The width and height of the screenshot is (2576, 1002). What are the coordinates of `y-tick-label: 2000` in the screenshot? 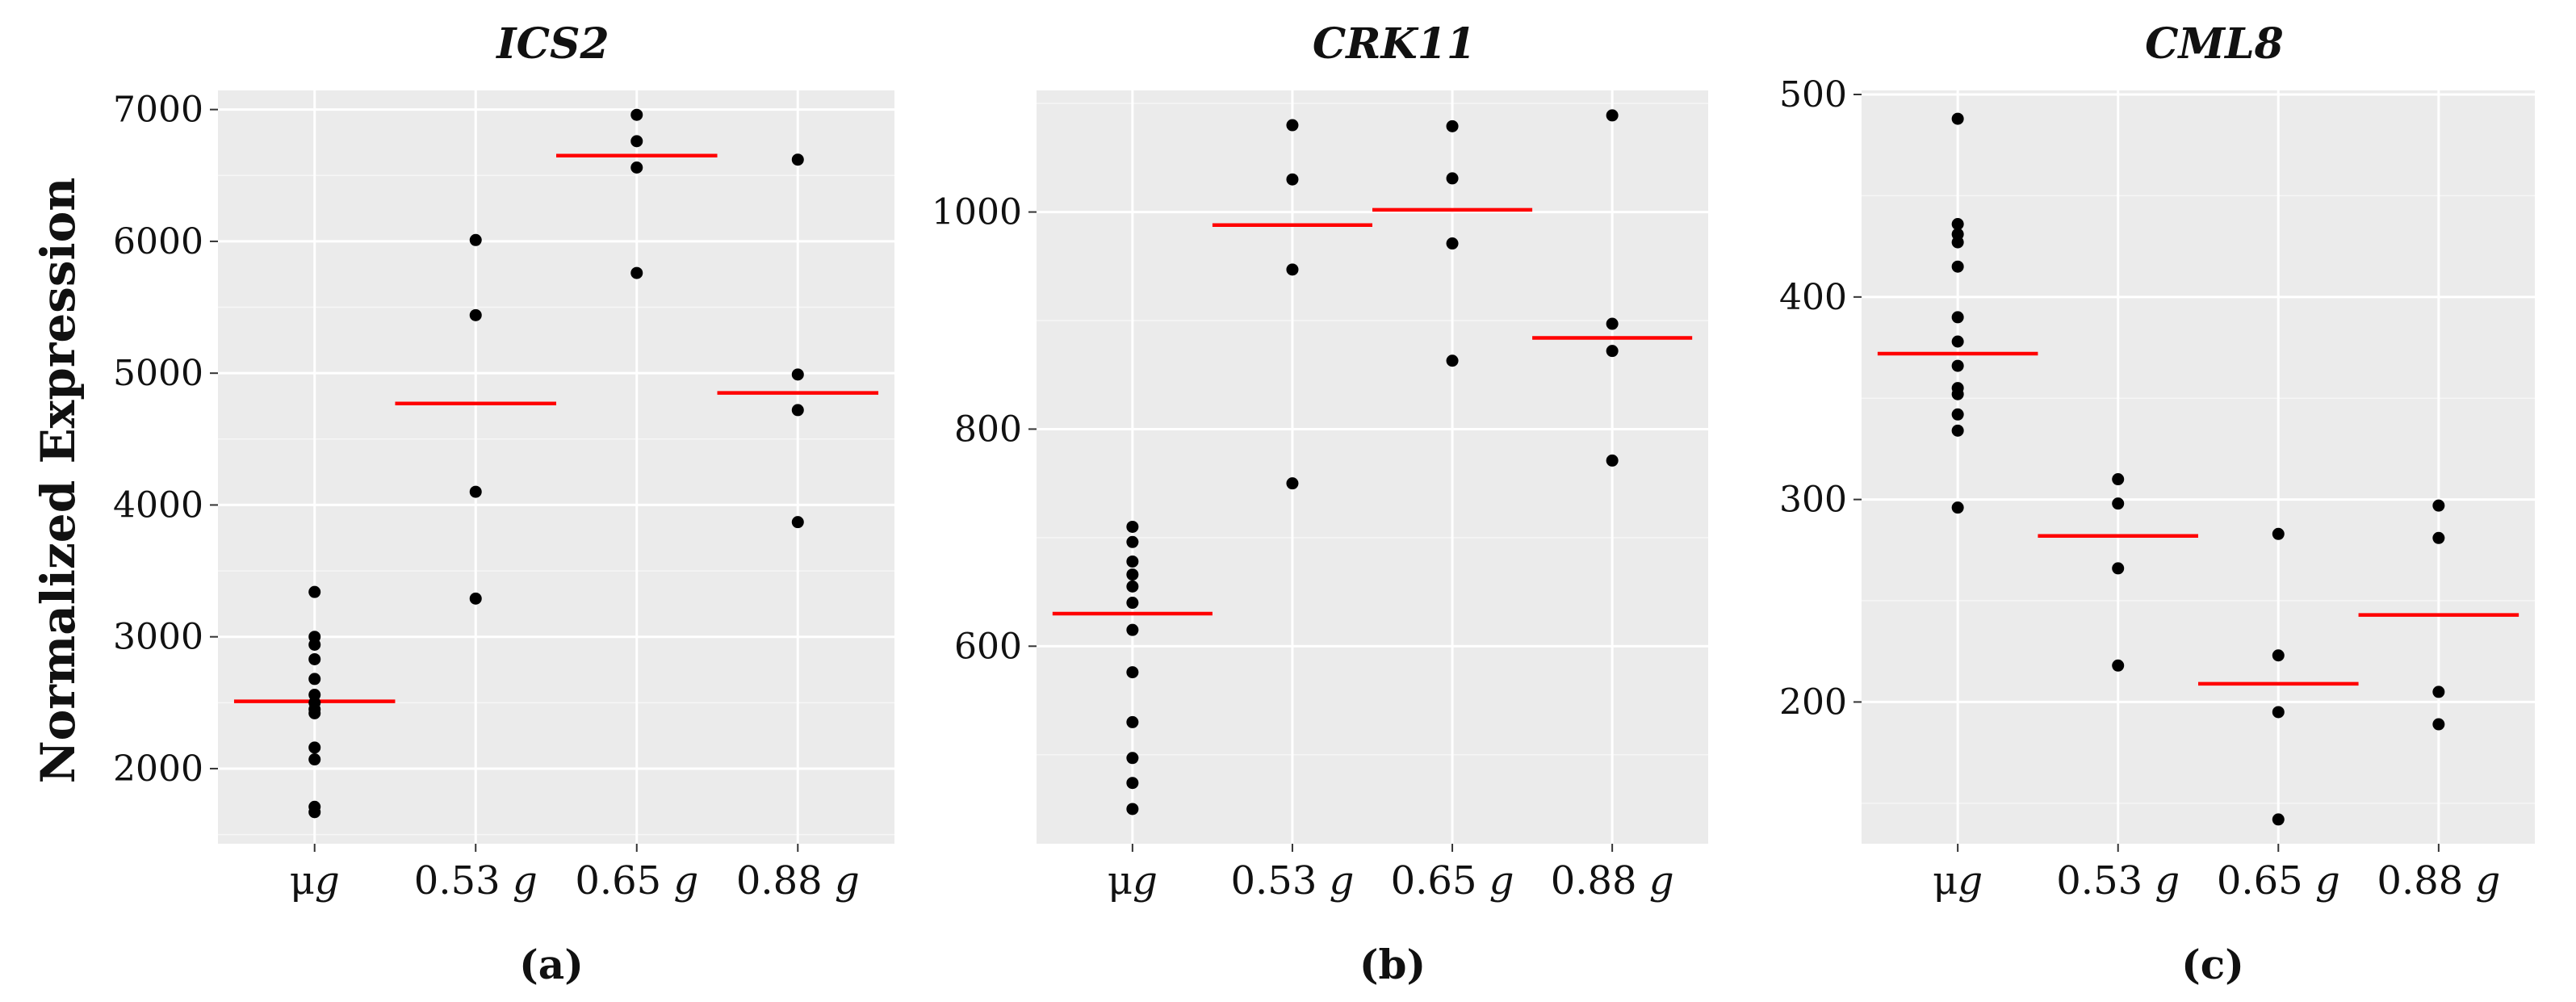 It's located at (158, 769).